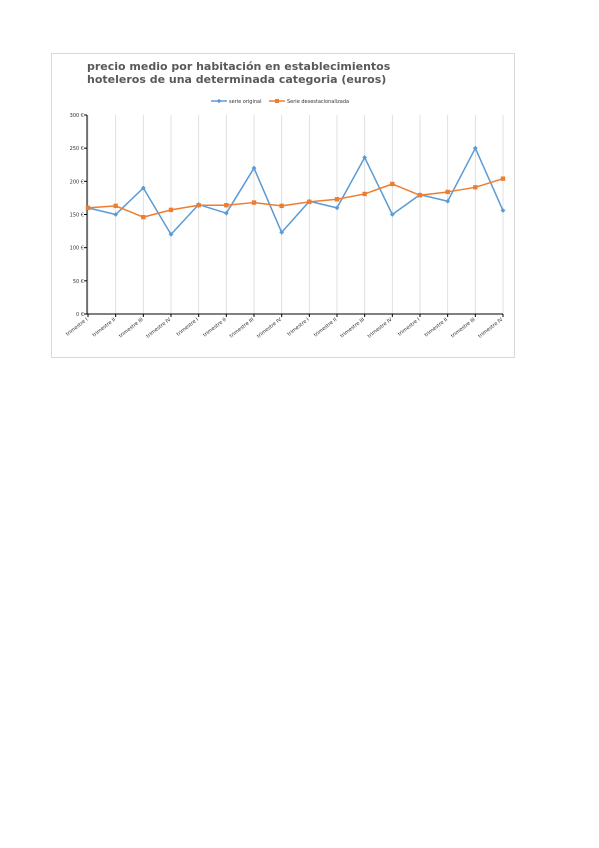 The image size is (599, 848). I want to click on y-tick-label: 300 €, so click(77, 116).